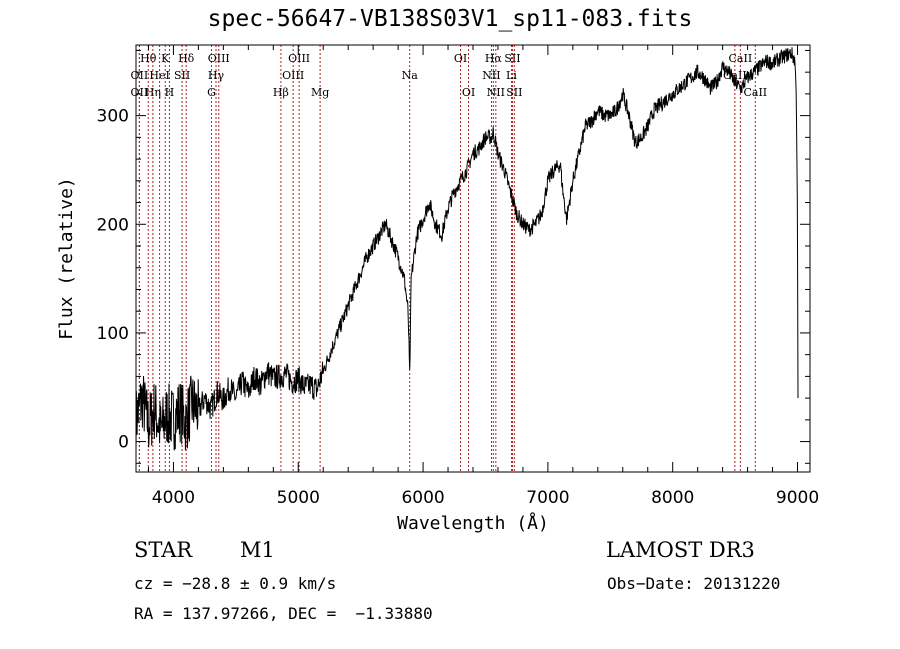 This screenshot has width=900, height=649. I want to click on line-label-mg: Mg, so click(320, 92).